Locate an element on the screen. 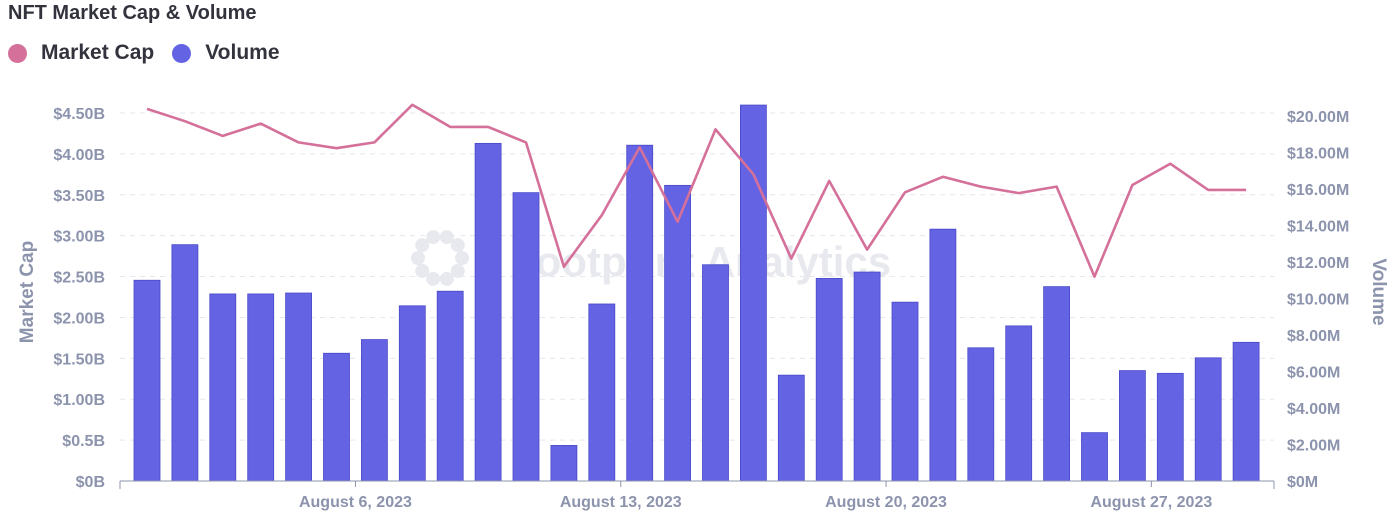 The width and height of the screenshot is (1400, 519). y-left-tick-label: $4.00B is located at coordinates (79, 155).